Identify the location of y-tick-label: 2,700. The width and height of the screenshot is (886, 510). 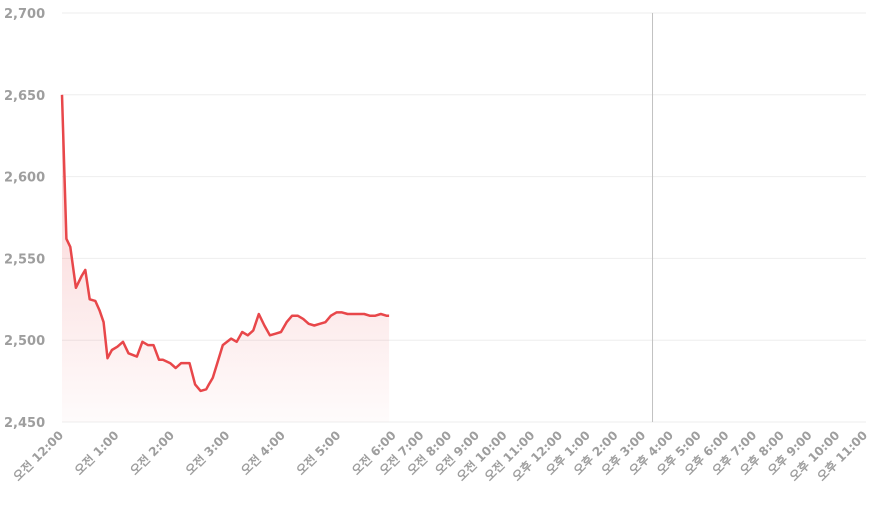
(24, 14).